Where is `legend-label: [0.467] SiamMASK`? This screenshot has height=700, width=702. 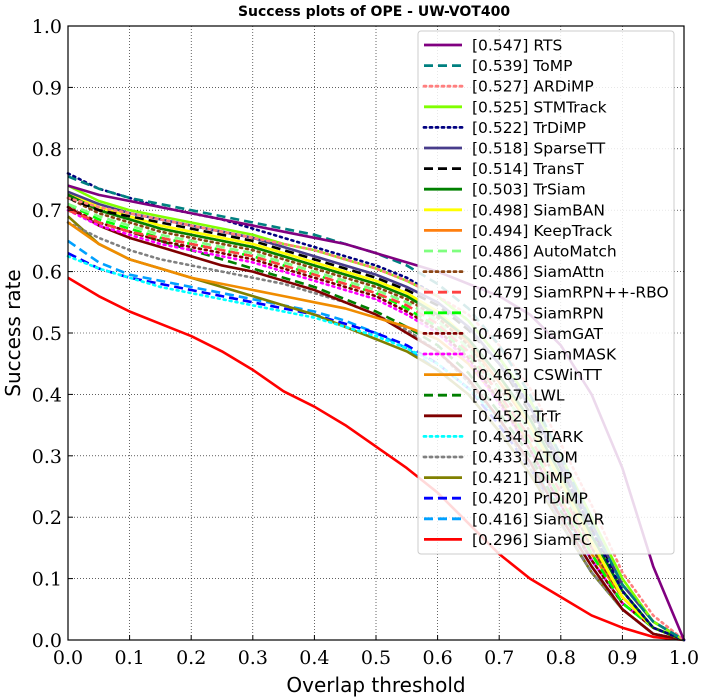 legend-label: [0.467] SiamMASK is located at coordinates (544, 355).